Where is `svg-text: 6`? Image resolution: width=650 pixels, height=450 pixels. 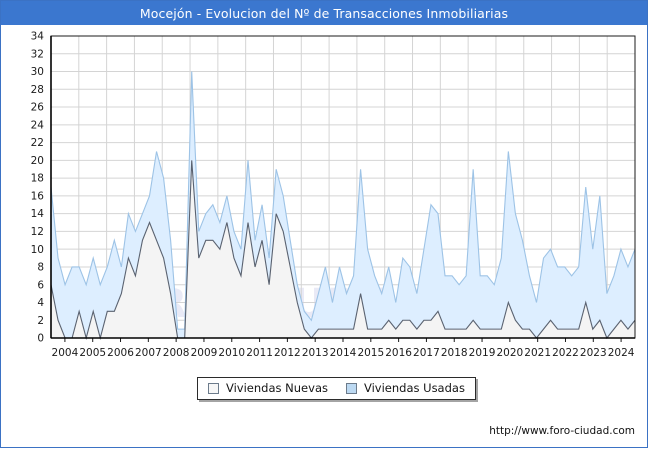
svg-text: 6 is located at coordinates (40, 285).